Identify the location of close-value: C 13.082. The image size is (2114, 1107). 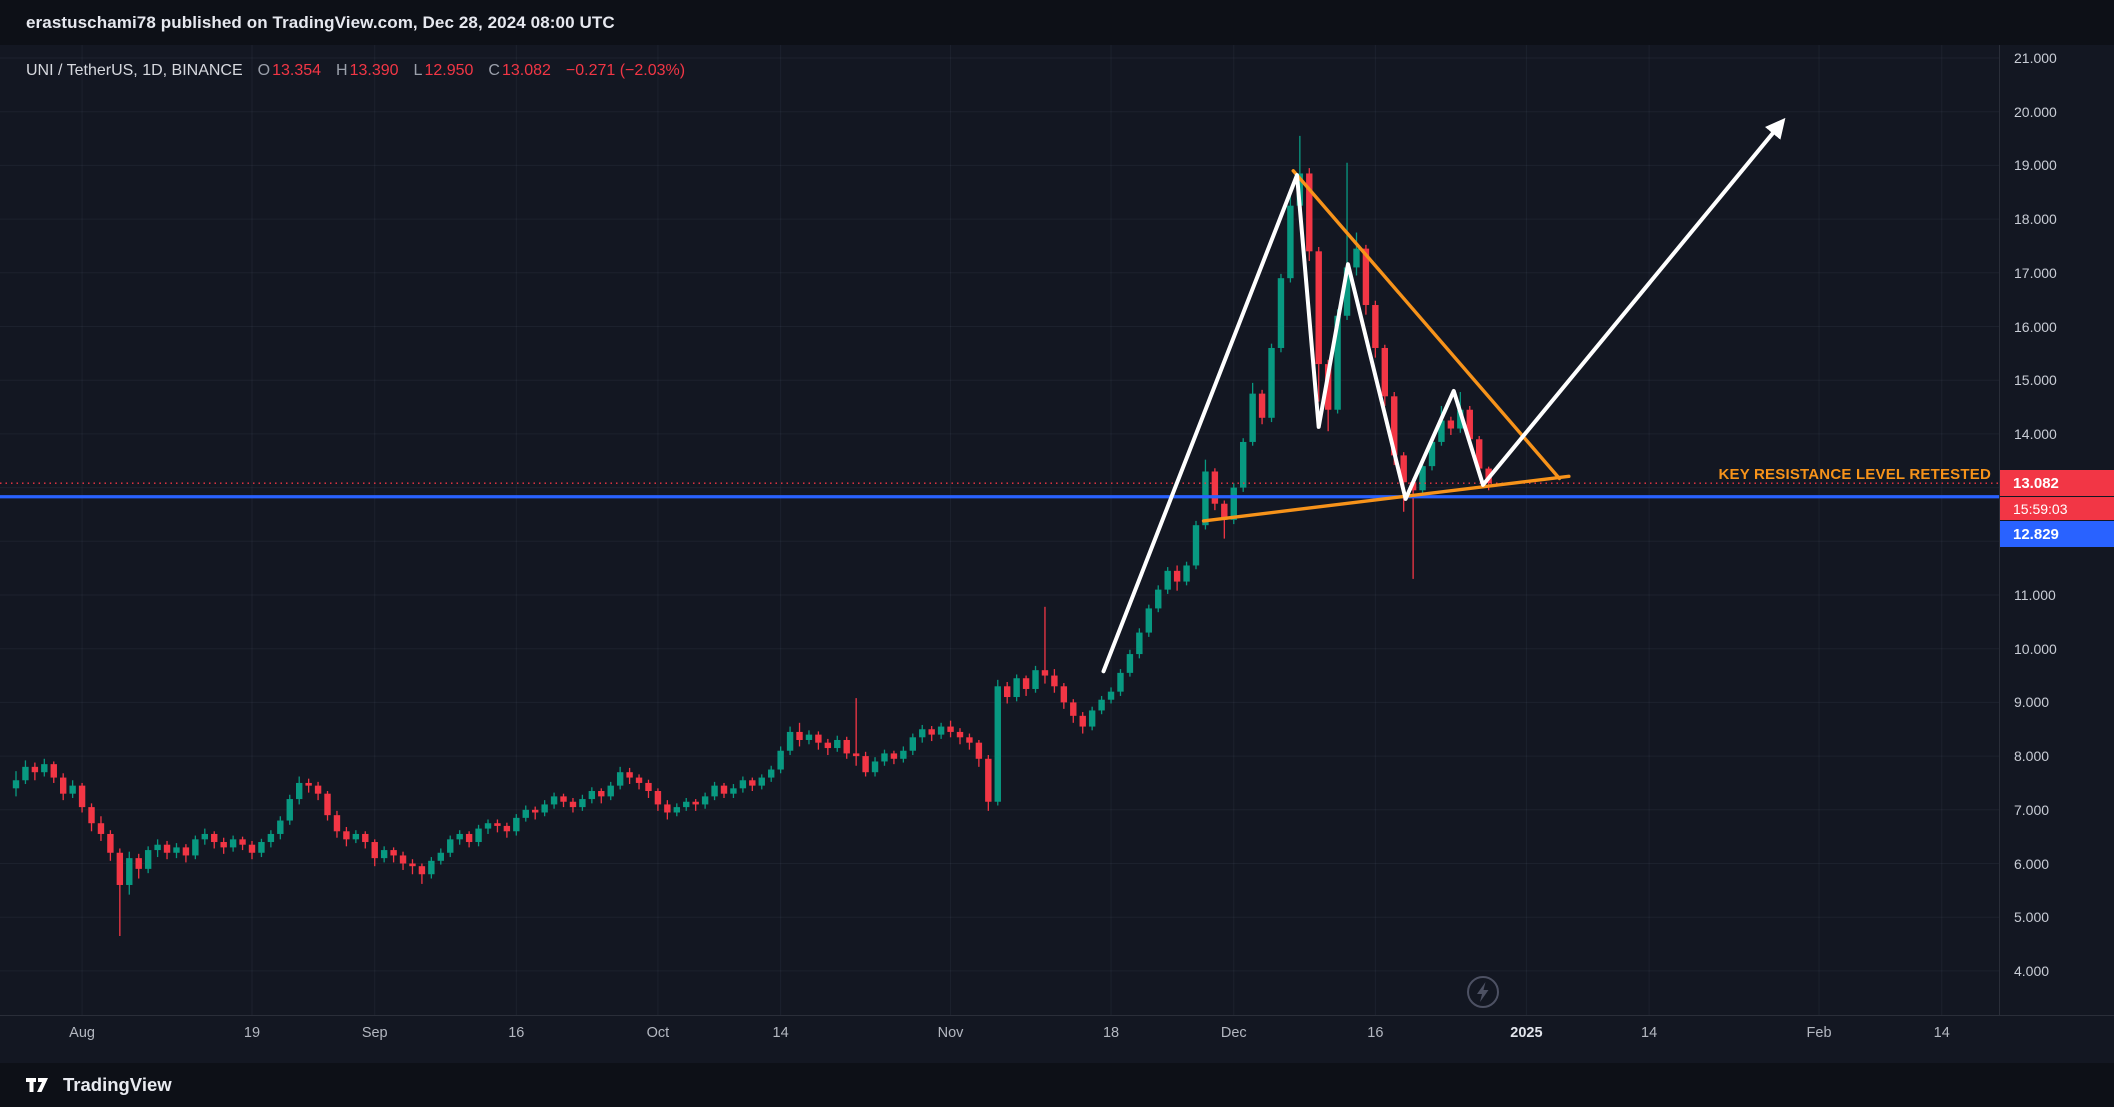
(519, 70).